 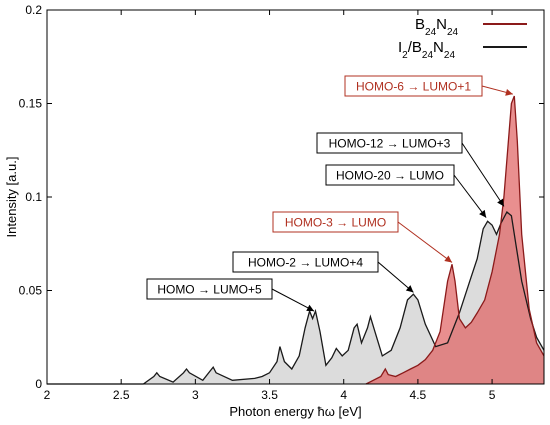 What do you see at coordinates (38, 384) in the screenshot?
I see `y-tick-label: 0` at bounding box center [38, 384].